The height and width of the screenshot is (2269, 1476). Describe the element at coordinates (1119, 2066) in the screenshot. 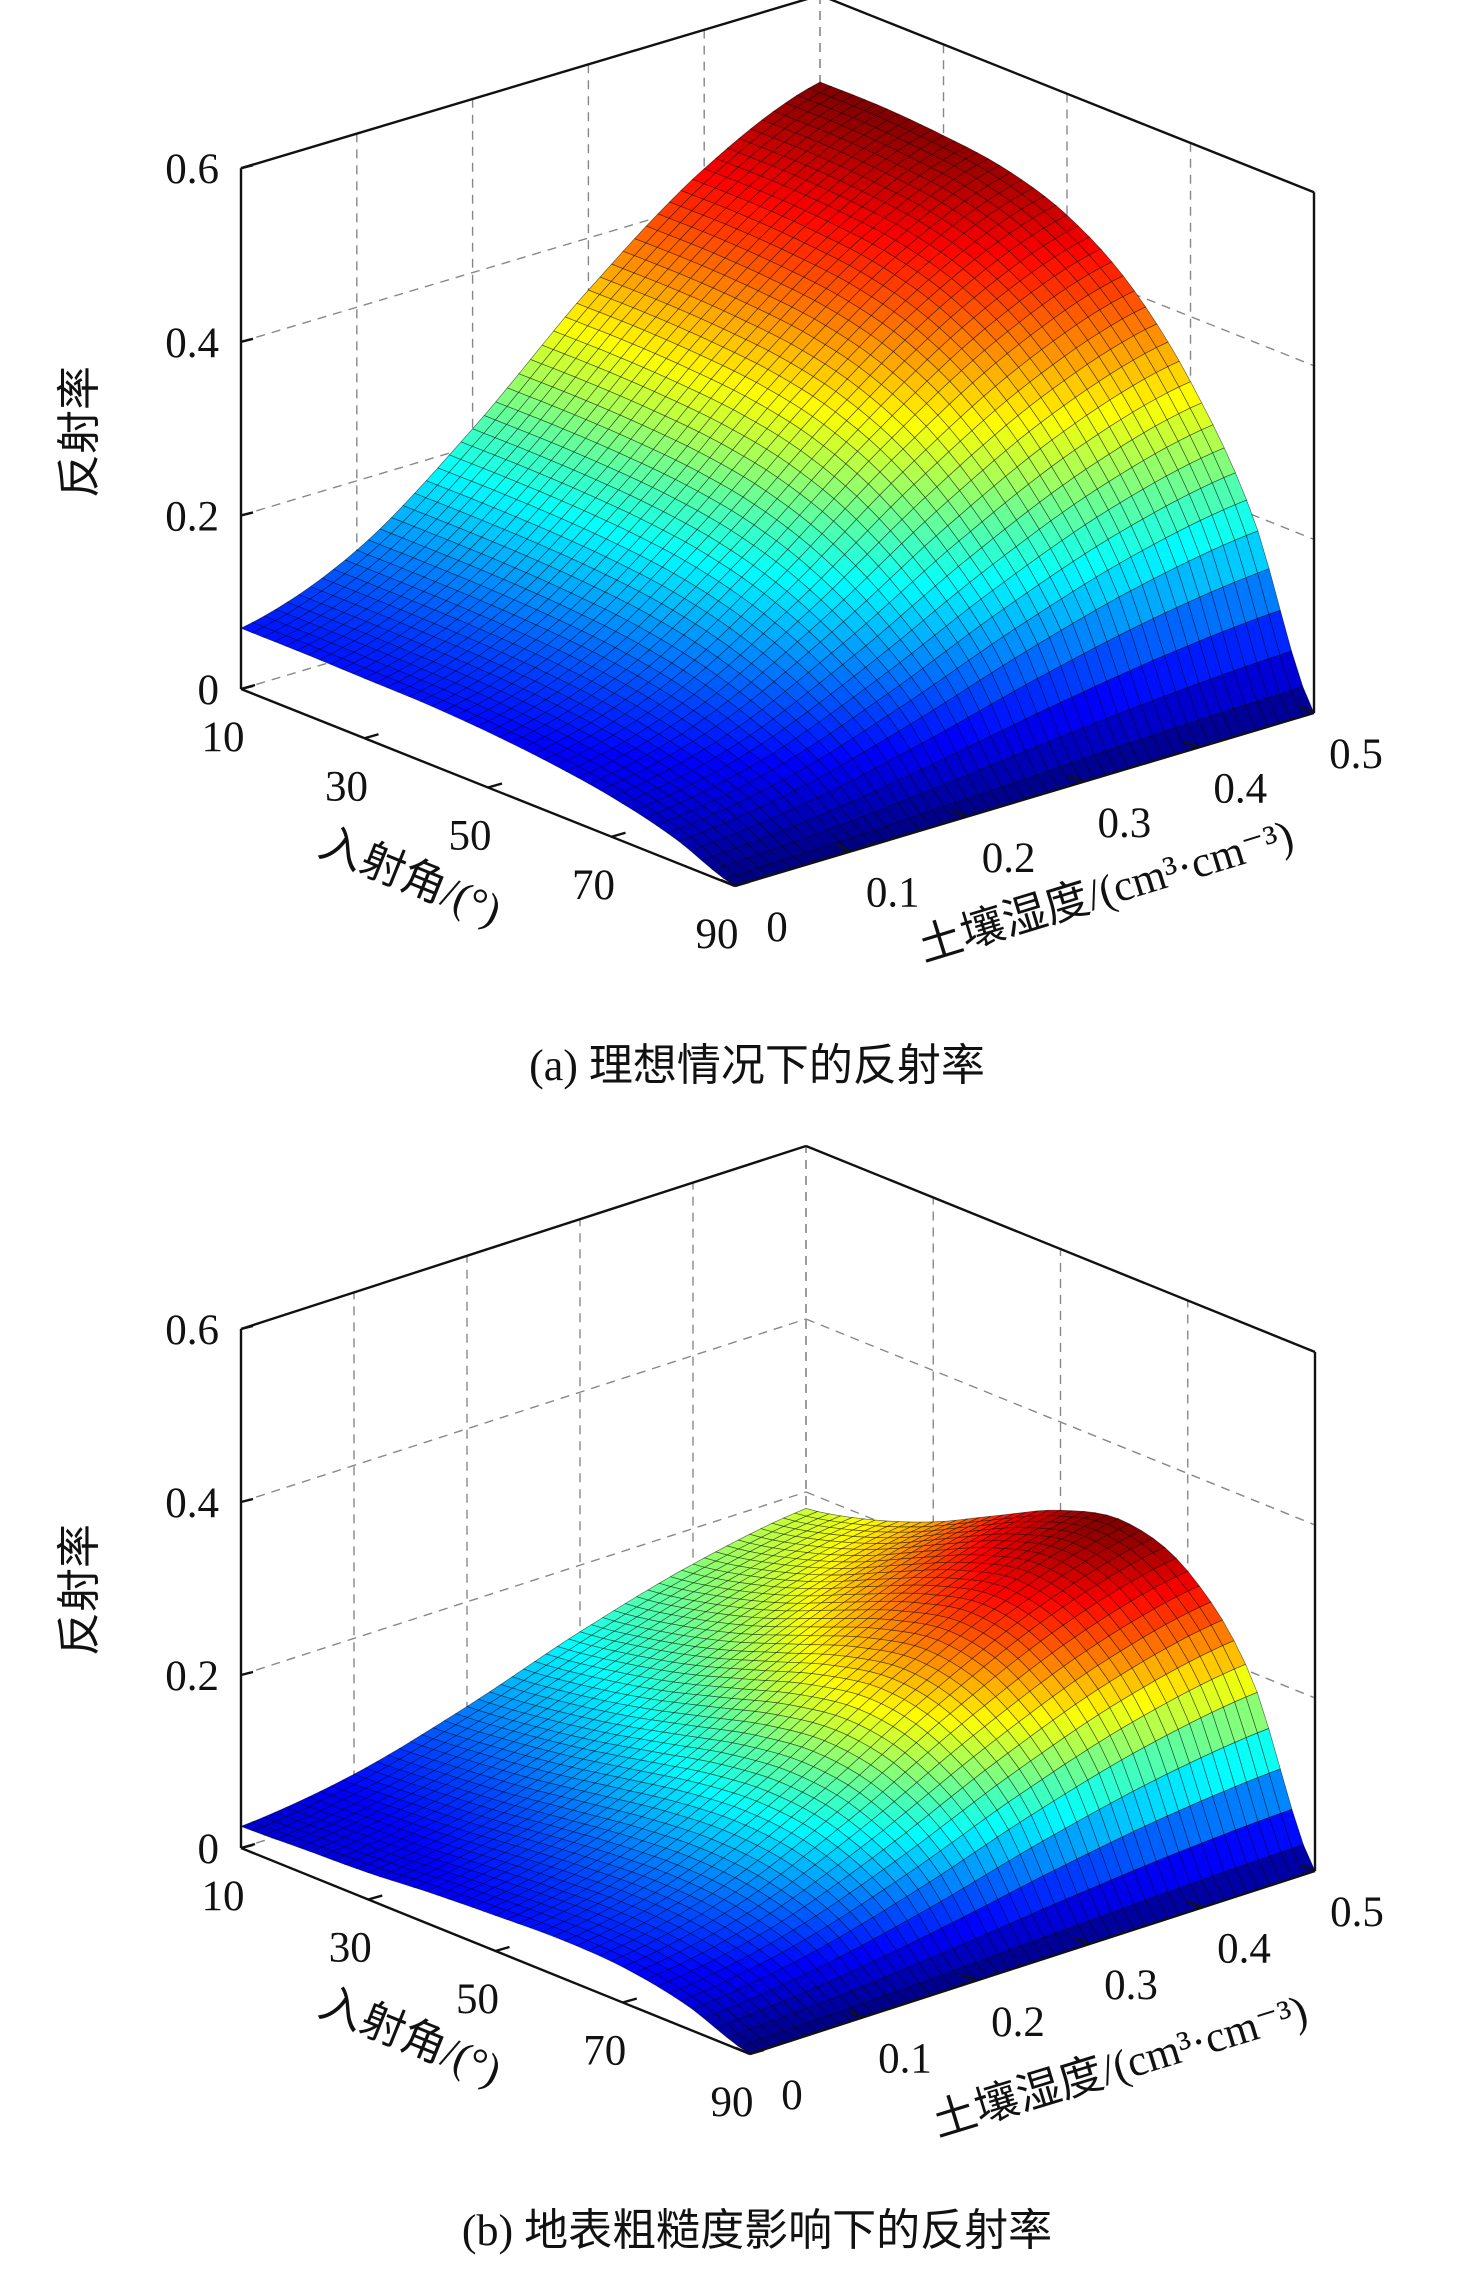

I see `y-axis-title: 土壤湿度/(cm³·cm⁻³)` at that location.